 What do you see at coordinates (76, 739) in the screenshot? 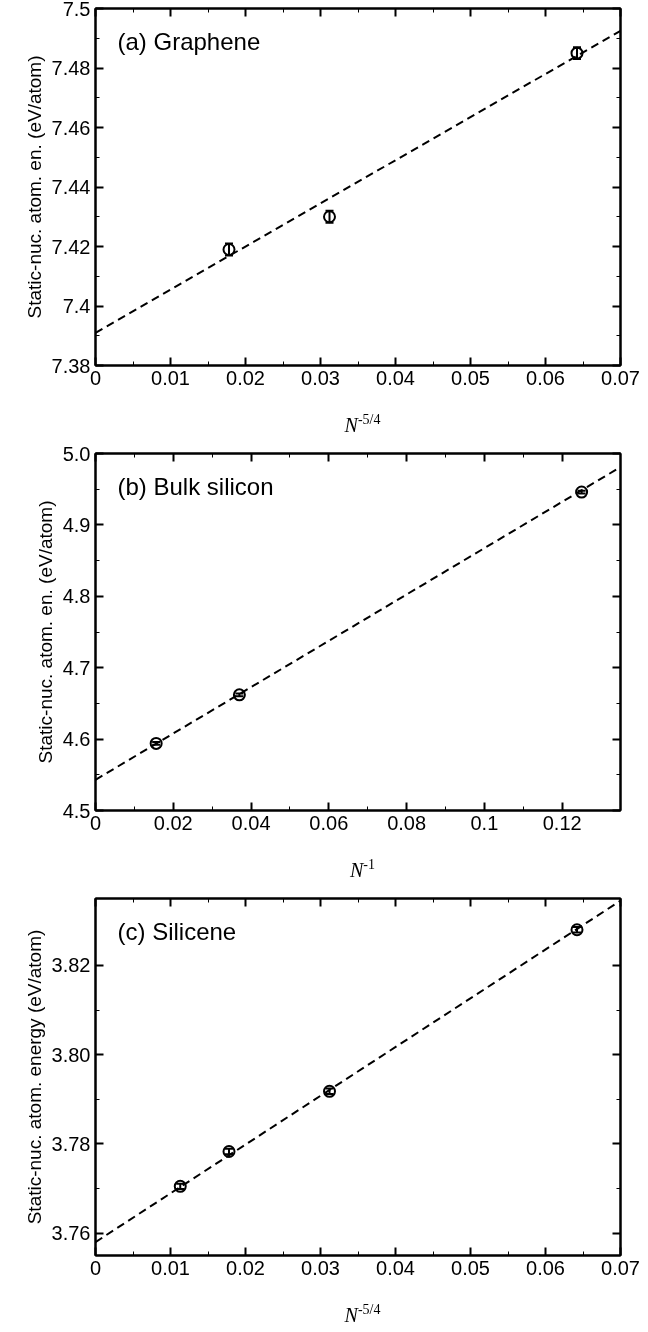
I see `y-tick-label: 4.6` at bounding box center [76, 739].